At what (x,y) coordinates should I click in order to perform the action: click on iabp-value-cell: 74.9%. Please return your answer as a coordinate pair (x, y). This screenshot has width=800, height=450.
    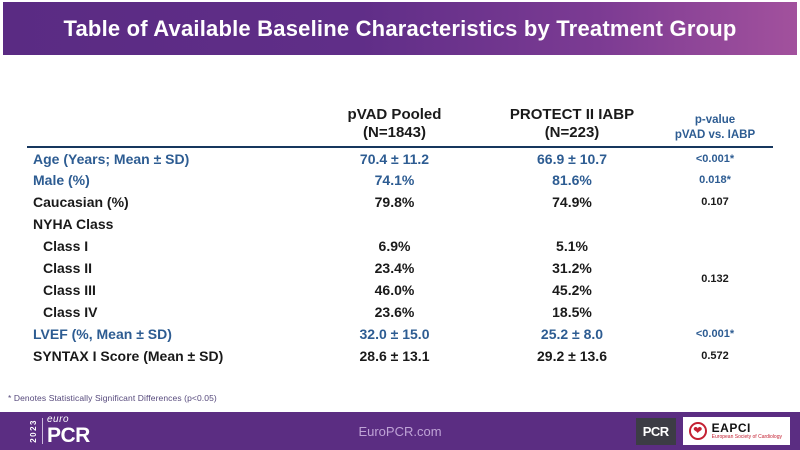
    Looking at the image, I should click on (572, 202).